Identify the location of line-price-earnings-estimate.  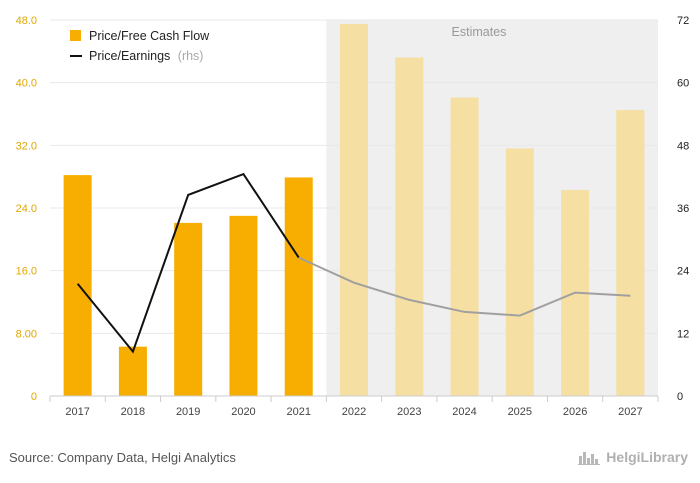
(464, 286).